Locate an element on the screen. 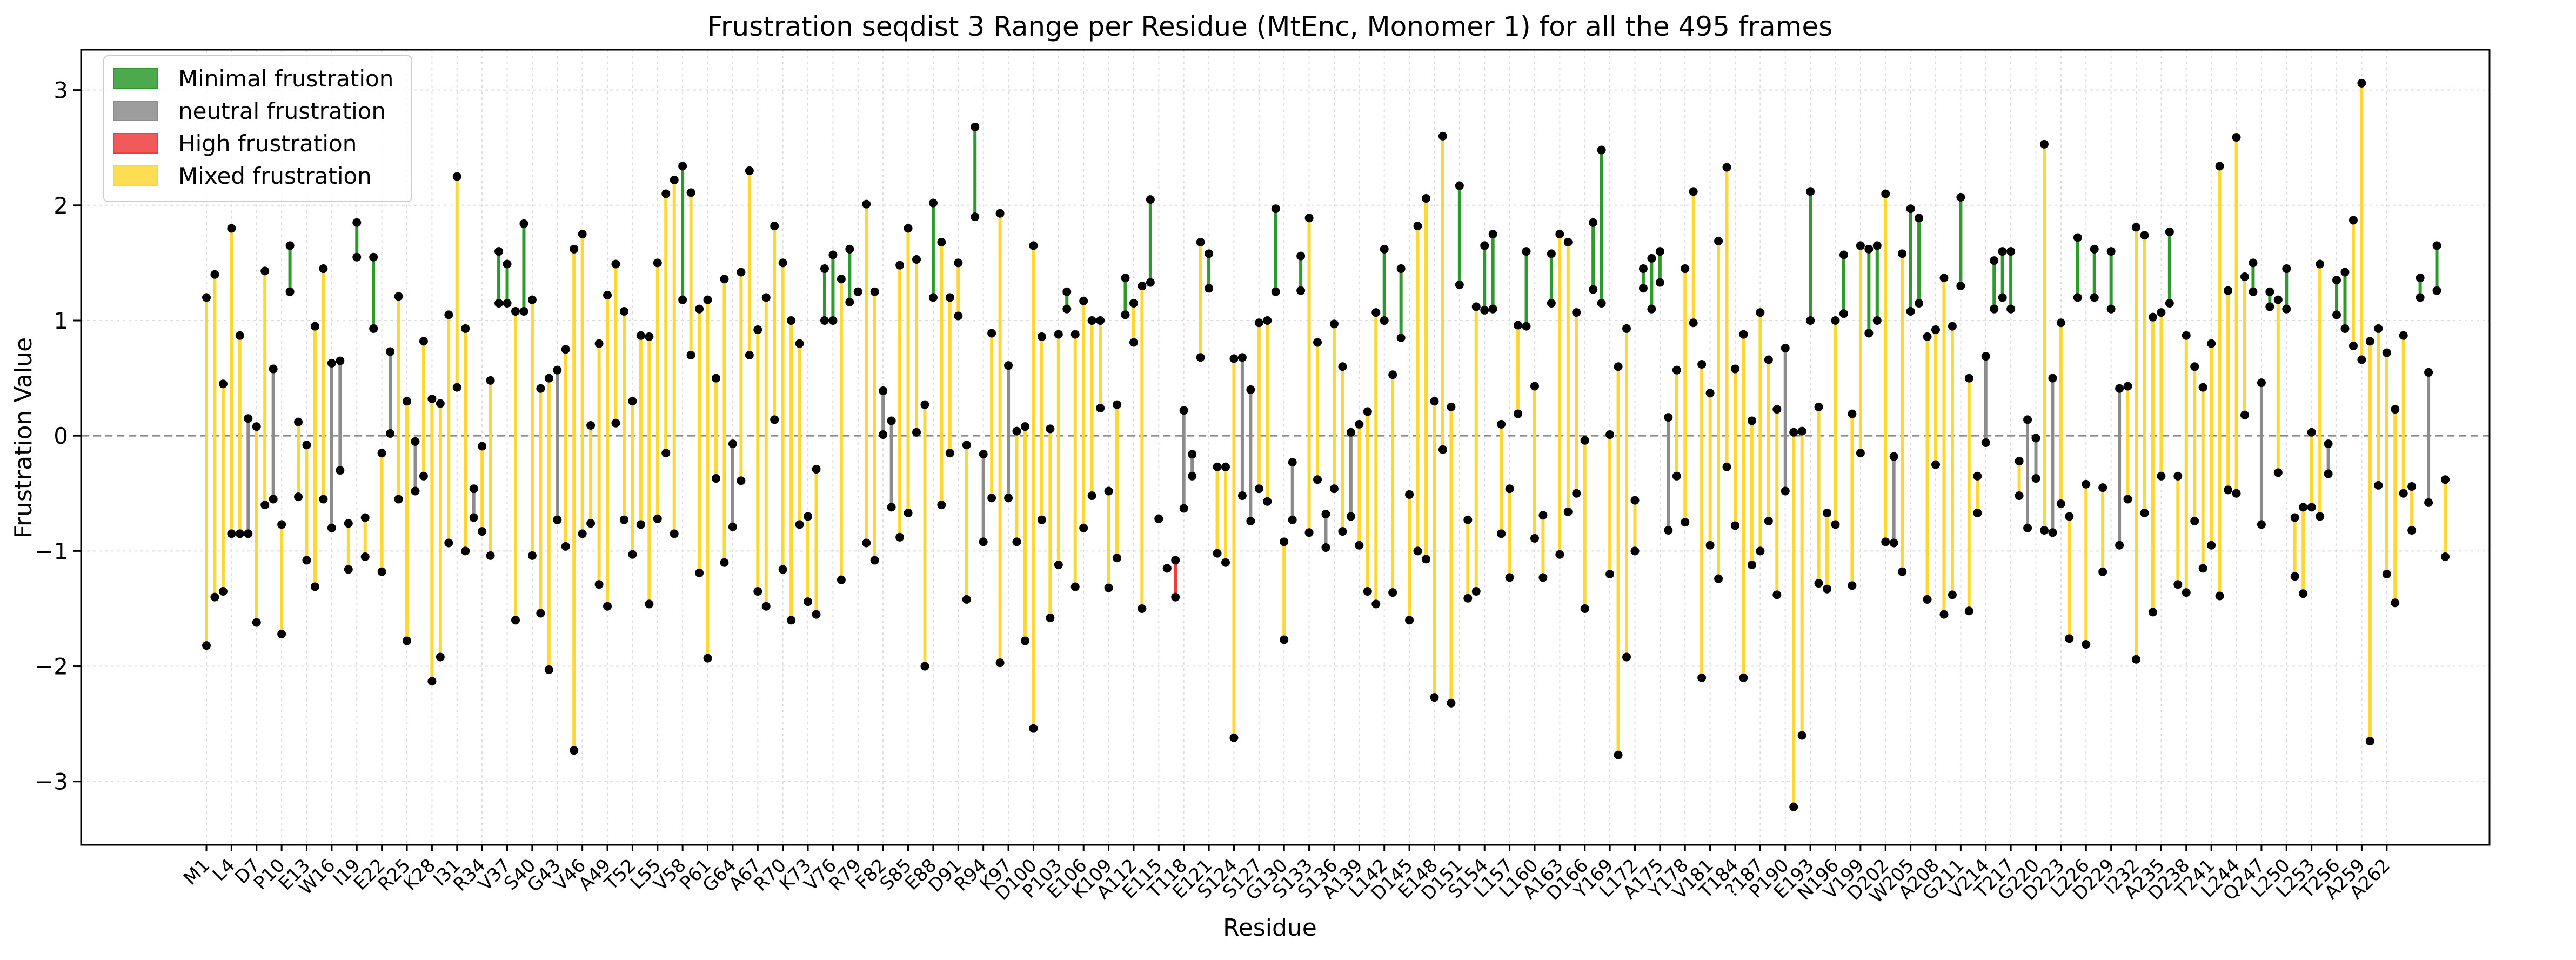  y-tick-label: −2 is located at coordinates (51, 667).